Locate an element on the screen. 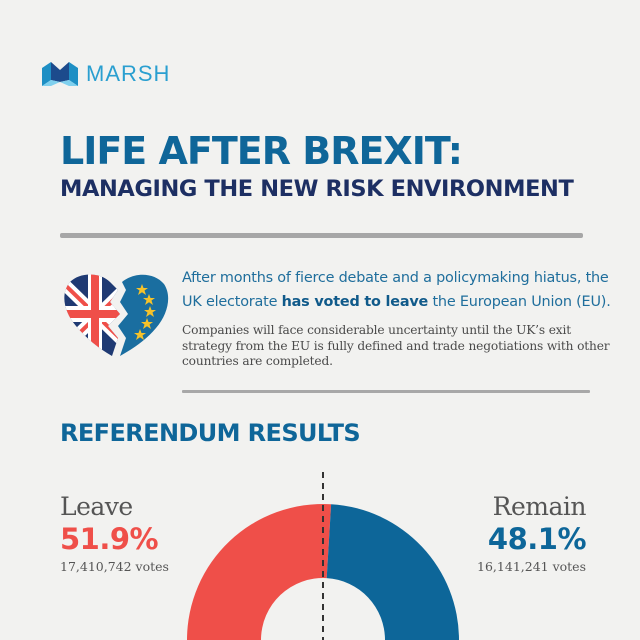 Image resolution: width=640 pixels, height=640 pixels. results-title: REFERENDUM RESULTS is located at coordinates (210, 433).